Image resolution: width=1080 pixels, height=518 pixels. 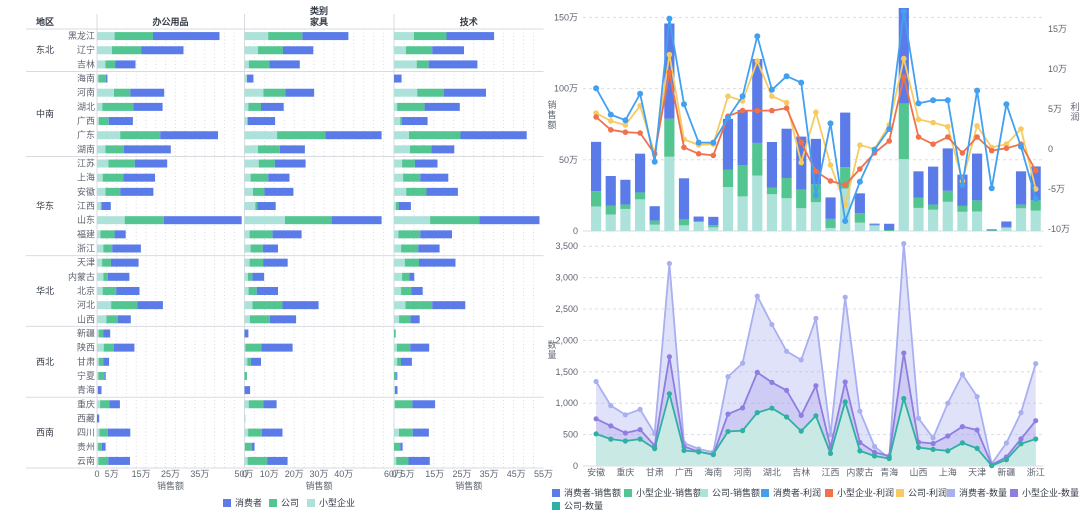 I want to click on svg-text: 四川, so click(x=86, y=433).